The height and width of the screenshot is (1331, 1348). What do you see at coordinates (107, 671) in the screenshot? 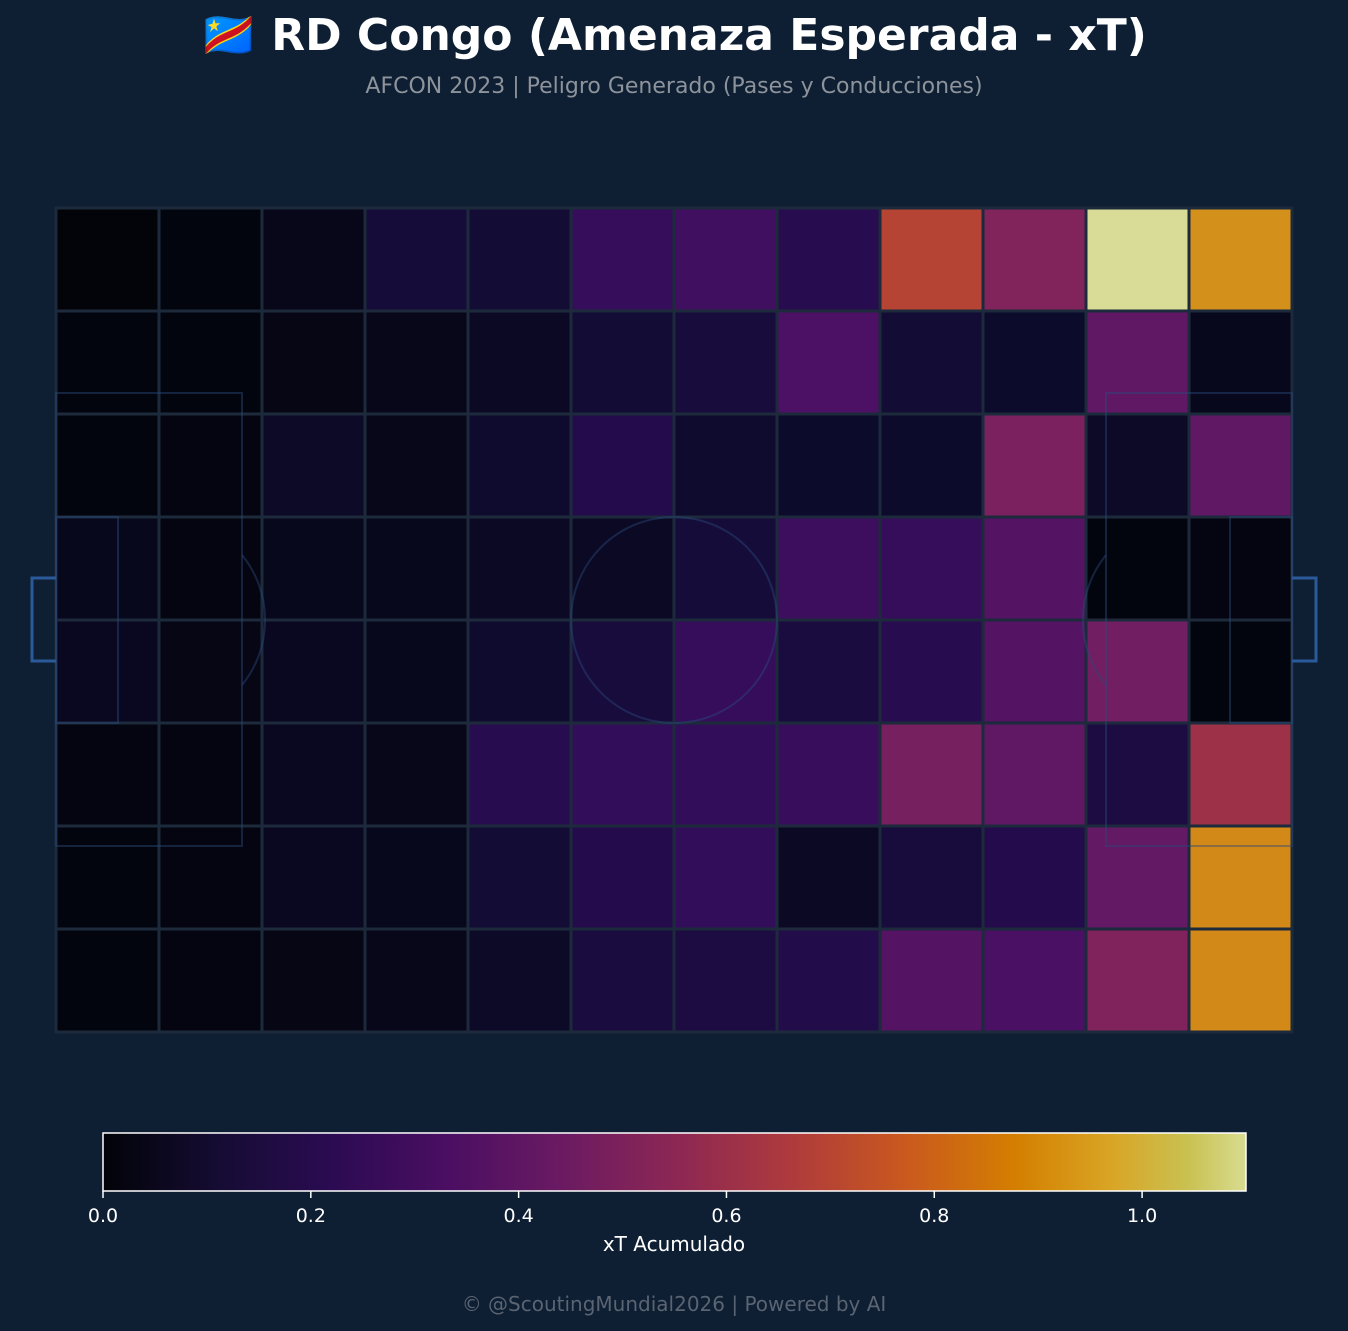
I see `heatmap-cell-r4-c0` at bounding box center [107, 671].